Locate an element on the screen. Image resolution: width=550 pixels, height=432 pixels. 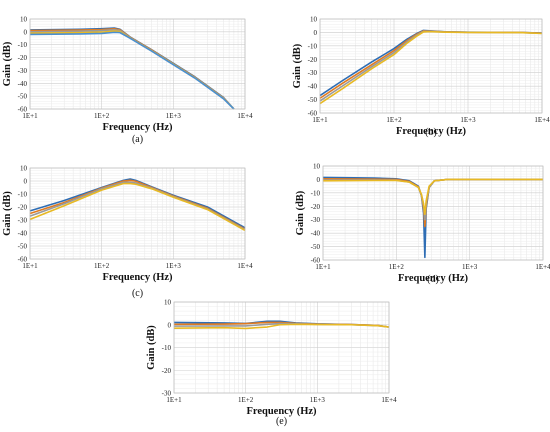
panel-label: (a) is located at coordinates (137, 139).